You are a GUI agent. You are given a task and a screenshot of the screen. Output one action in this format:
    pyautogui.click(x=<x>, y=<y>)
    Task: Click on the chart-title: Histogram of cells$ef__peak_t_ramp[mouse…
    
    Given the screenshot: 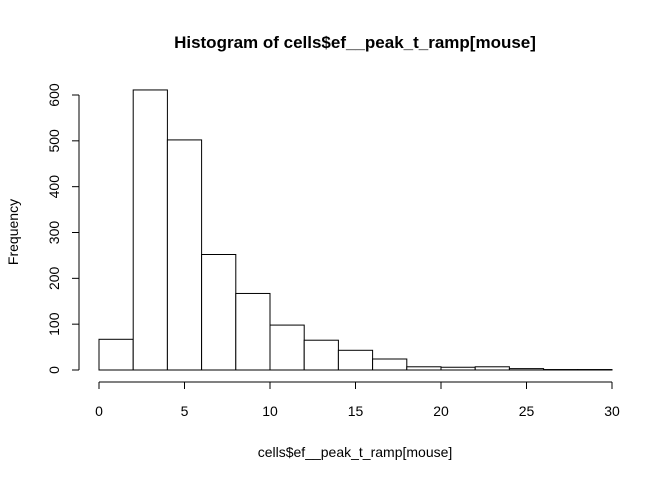 What is the action you would take?
    pyautogui.click(x=355, y=42)
    